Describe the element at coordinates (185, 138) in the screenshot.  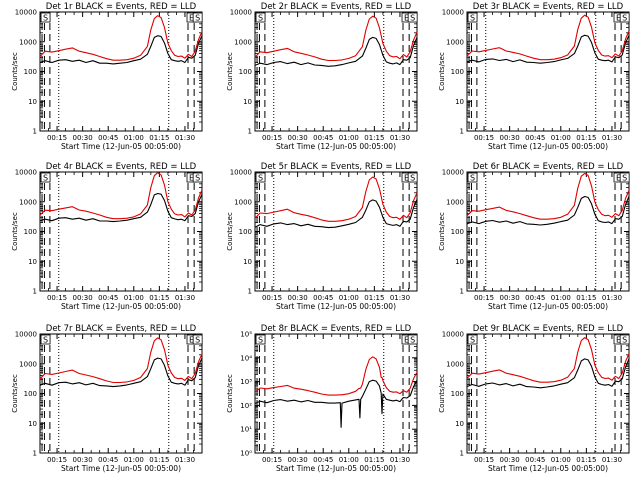
I see `x-tick-label: 01:30` at that location.